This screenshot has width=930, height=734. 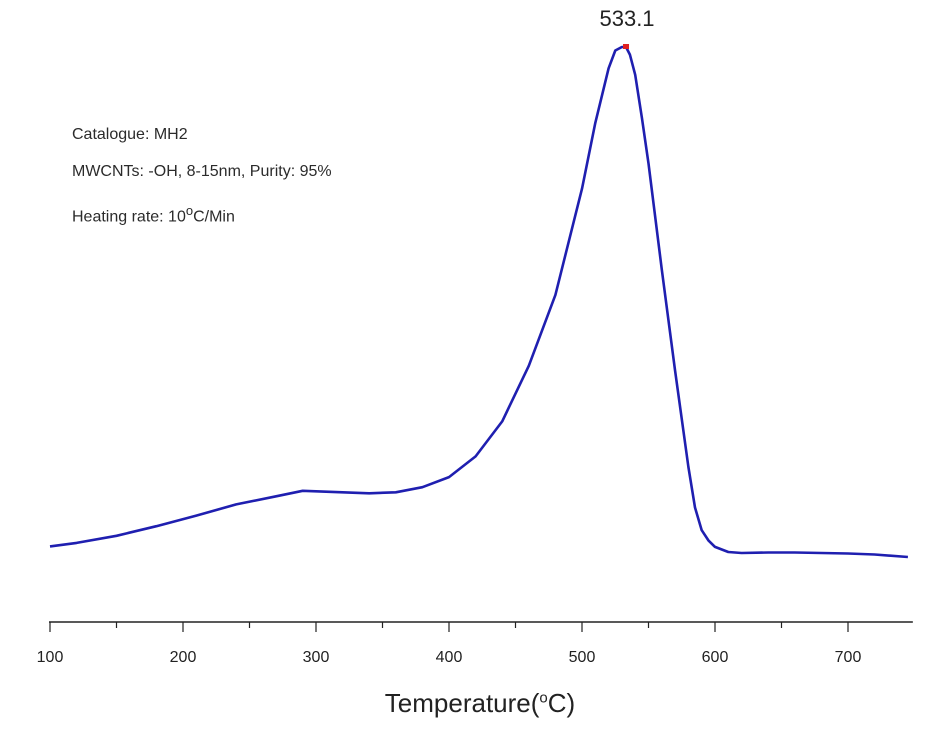 I want to click on x-axis-title: Temperature(oC), so click(x=480, y=703).